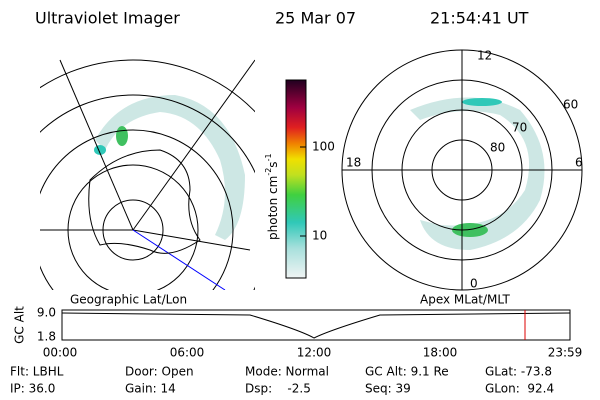 This screenshot has height=400, width=600. Describe the element at coordinates (465, 300) in the screenshot. I see `projection-right: Apex MLat/MLT` at that location.